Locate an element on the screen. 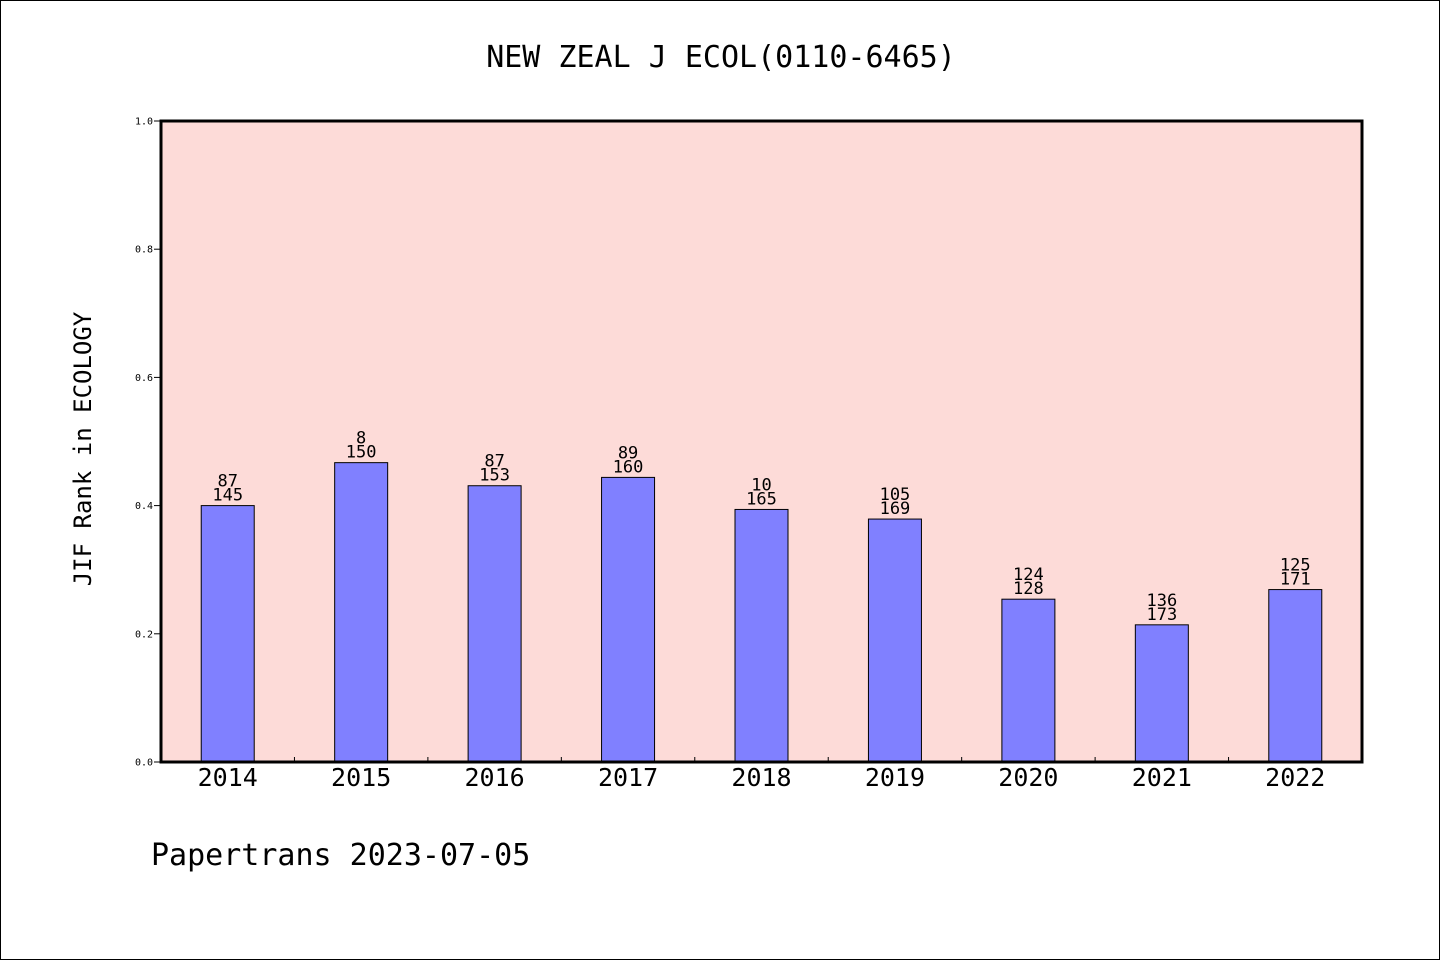 The image size is (1440, 961). rank-label: 124 is located at coordinates (1028, 575).